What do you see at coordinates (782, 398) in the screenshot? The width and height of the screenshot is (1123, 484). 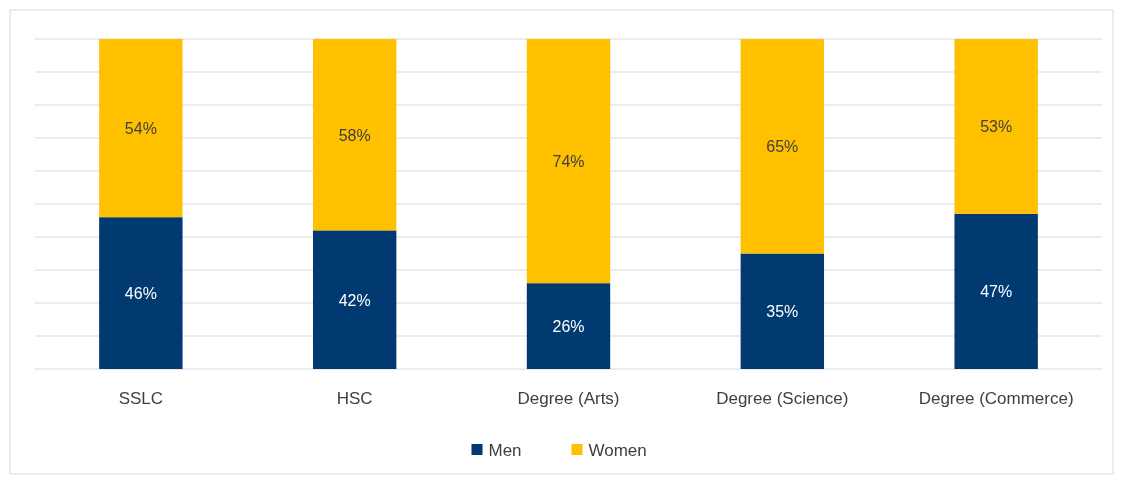 I see `x-tick-label: Degree (Science)` at bounding box center [782, 398].